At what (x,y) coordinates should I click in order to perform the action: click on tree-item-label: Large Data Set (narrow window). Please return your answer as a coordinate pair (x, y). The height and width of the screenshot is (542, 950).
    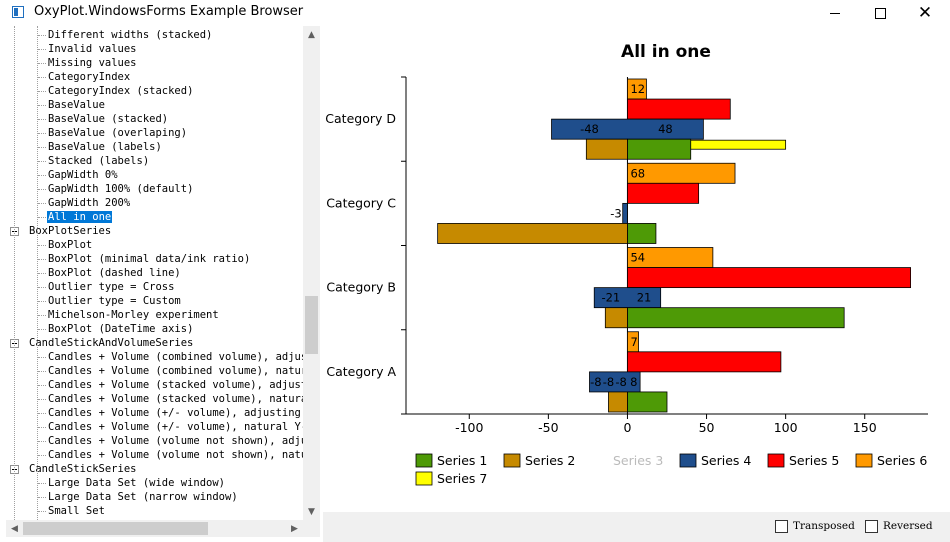
    Looking at the image, I should click on (143, 497).